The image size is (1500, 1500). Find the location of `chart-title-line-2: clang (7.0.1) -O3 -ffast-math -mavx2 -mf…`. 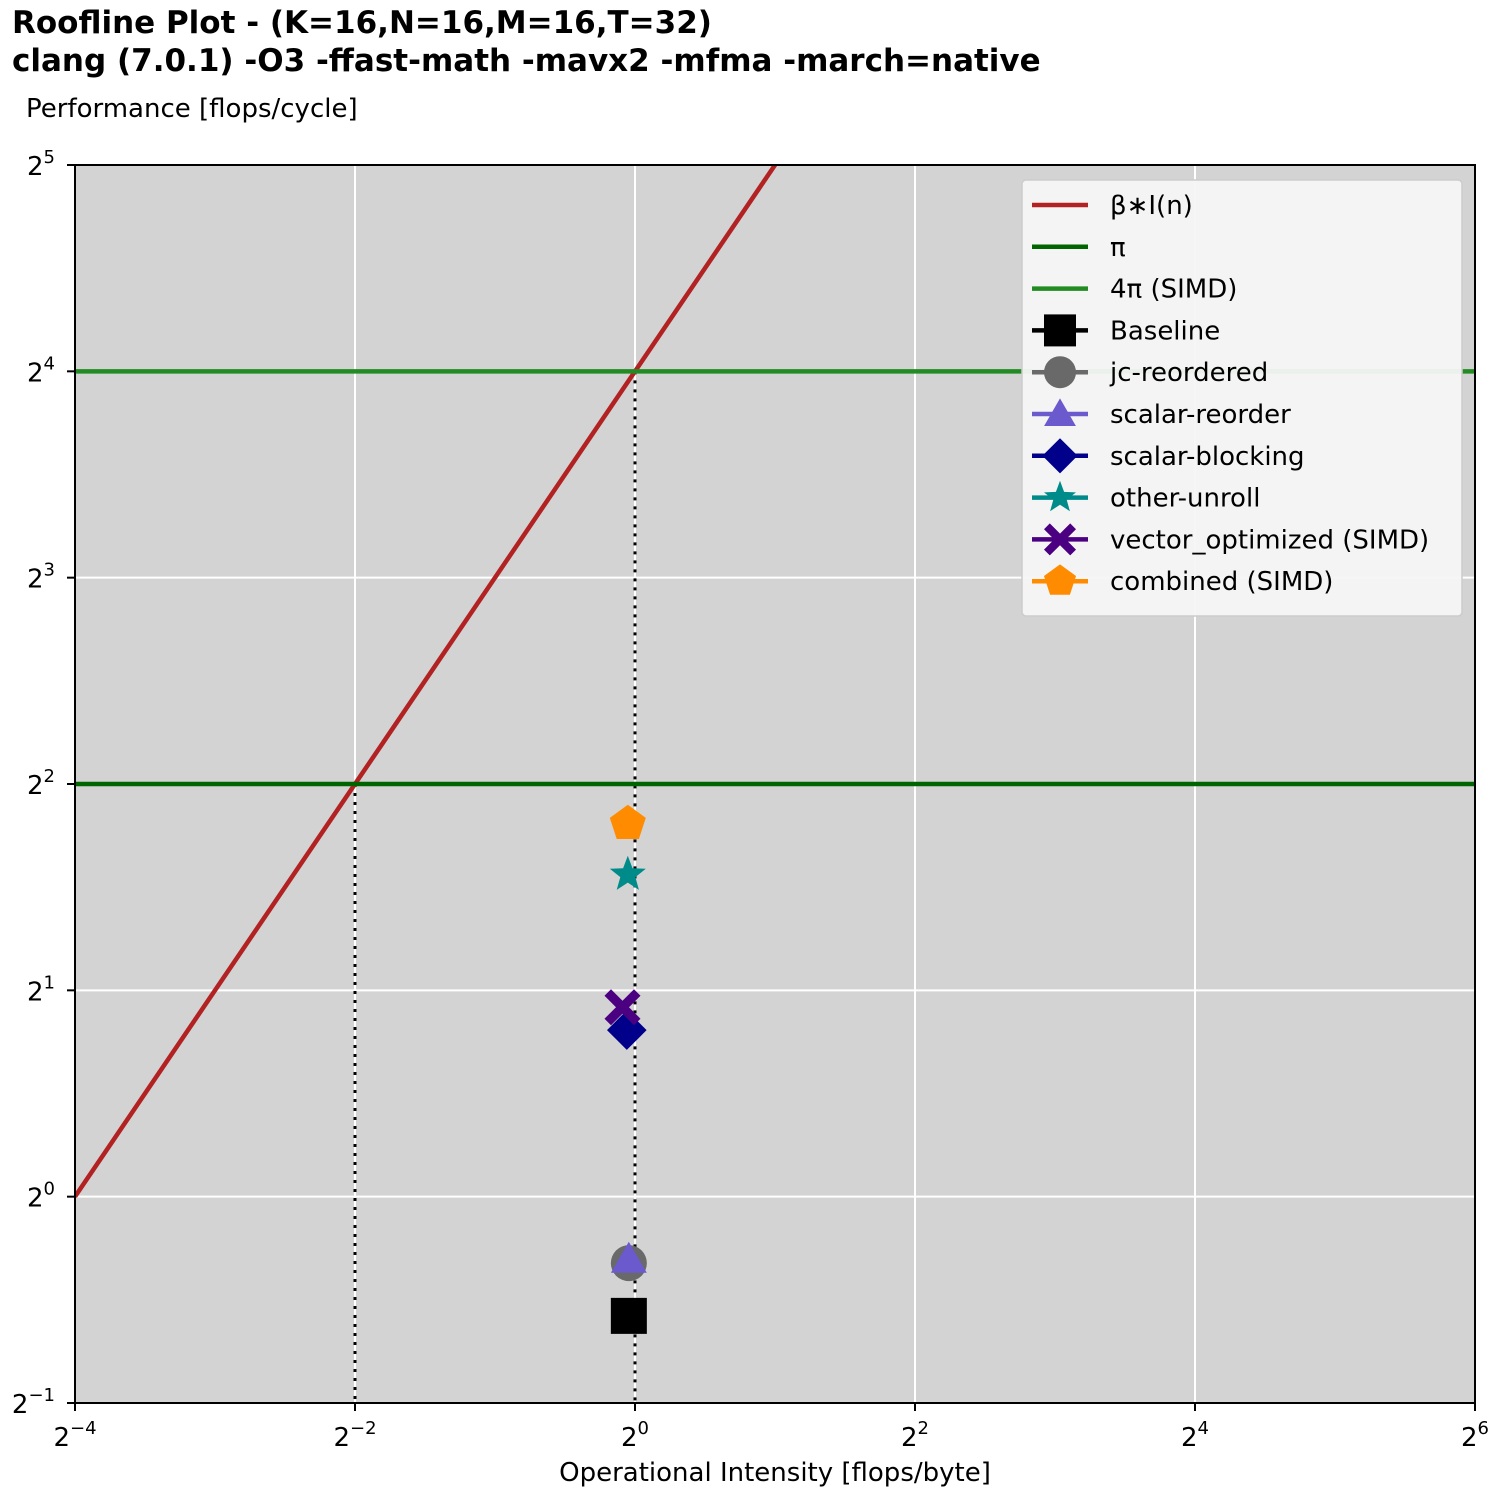

chart-title-line-2: clang (7.0.1) -O3 -ffast-math -mavx2 -mf… is located at coordinates (526, 61).